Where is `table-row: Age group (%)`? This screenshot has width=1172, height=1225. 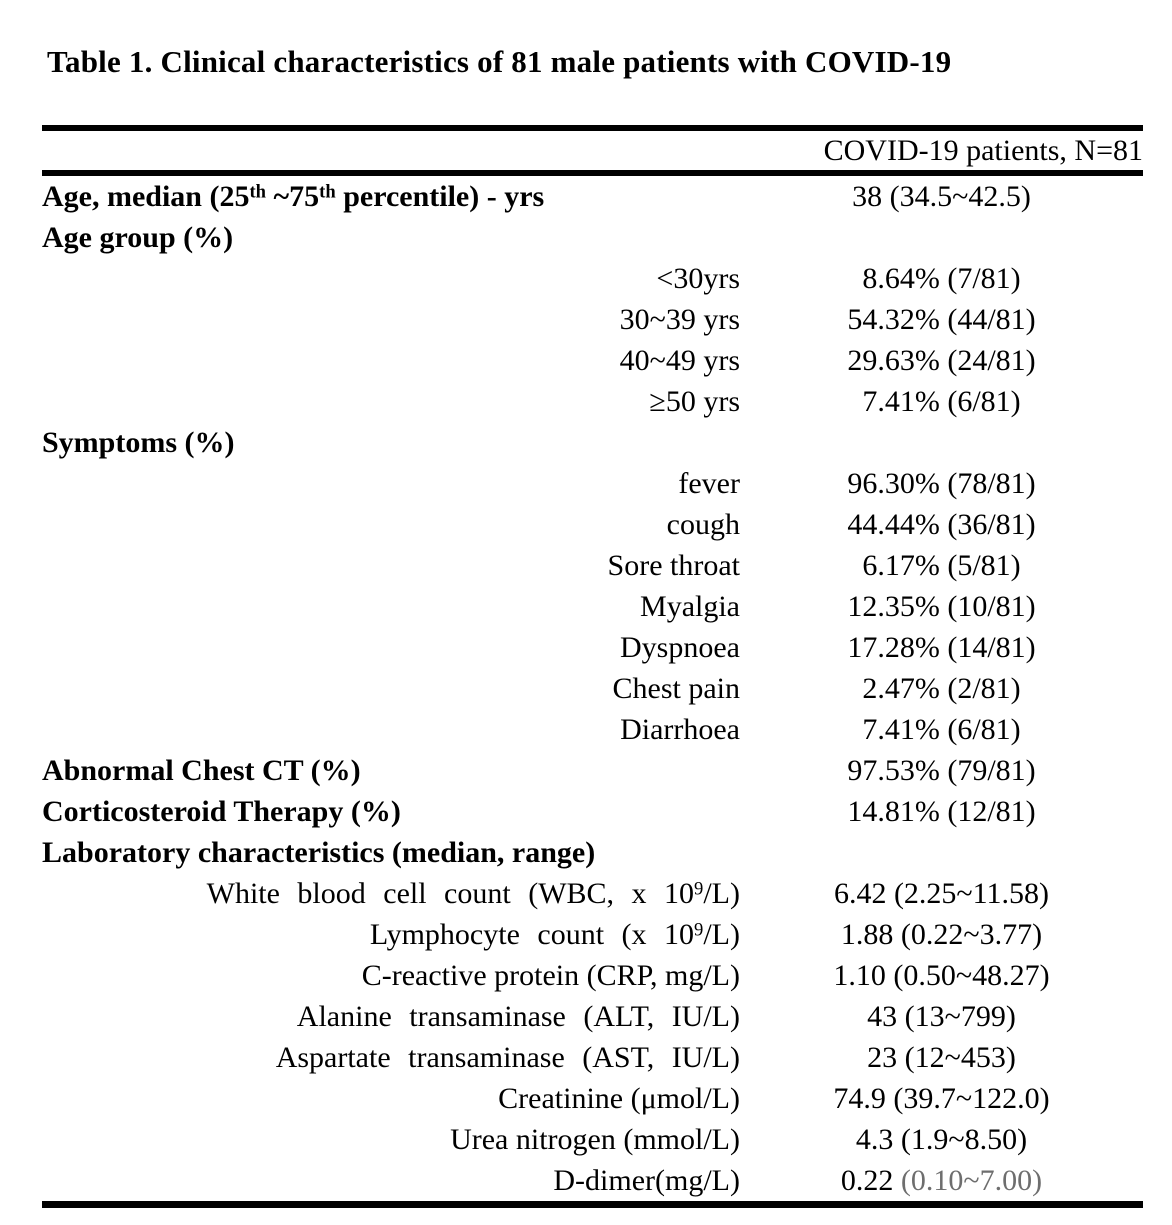
table-row: Age group (%) is located at coordinates (592, 237).